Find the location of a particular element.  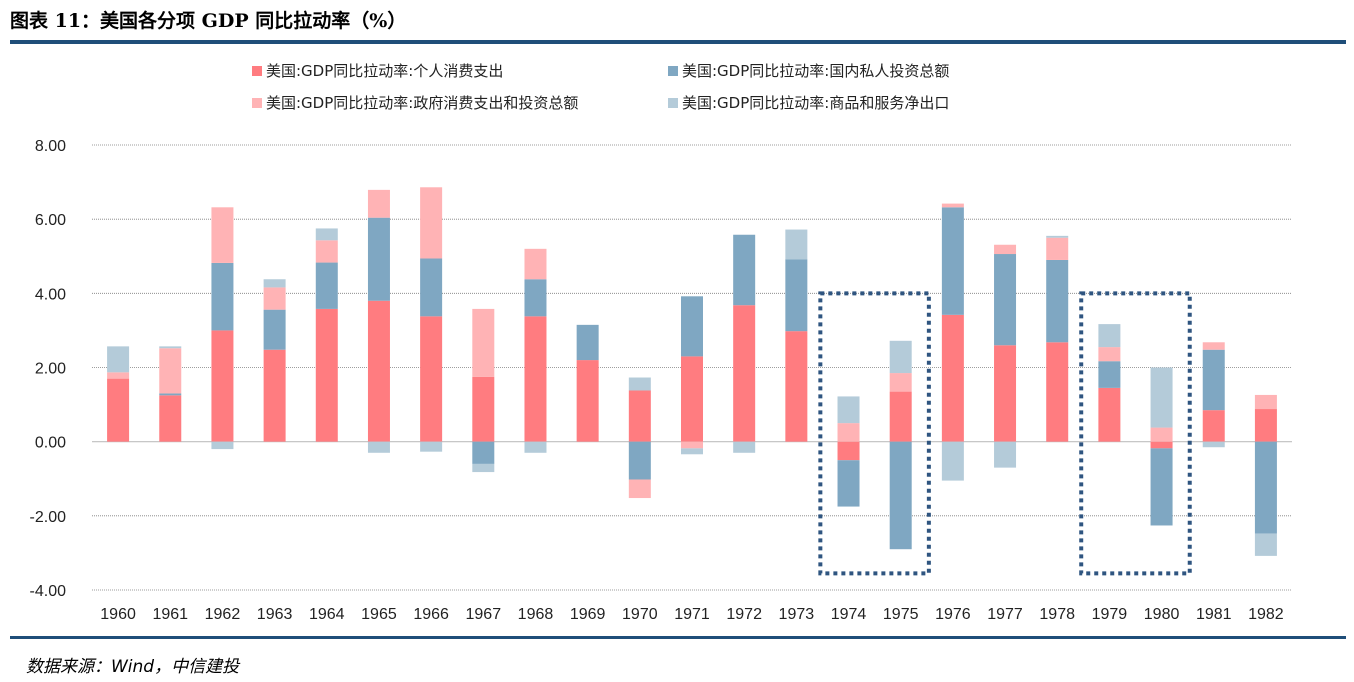

x-tick-label: 1962 is located at coordinates (223, 614).